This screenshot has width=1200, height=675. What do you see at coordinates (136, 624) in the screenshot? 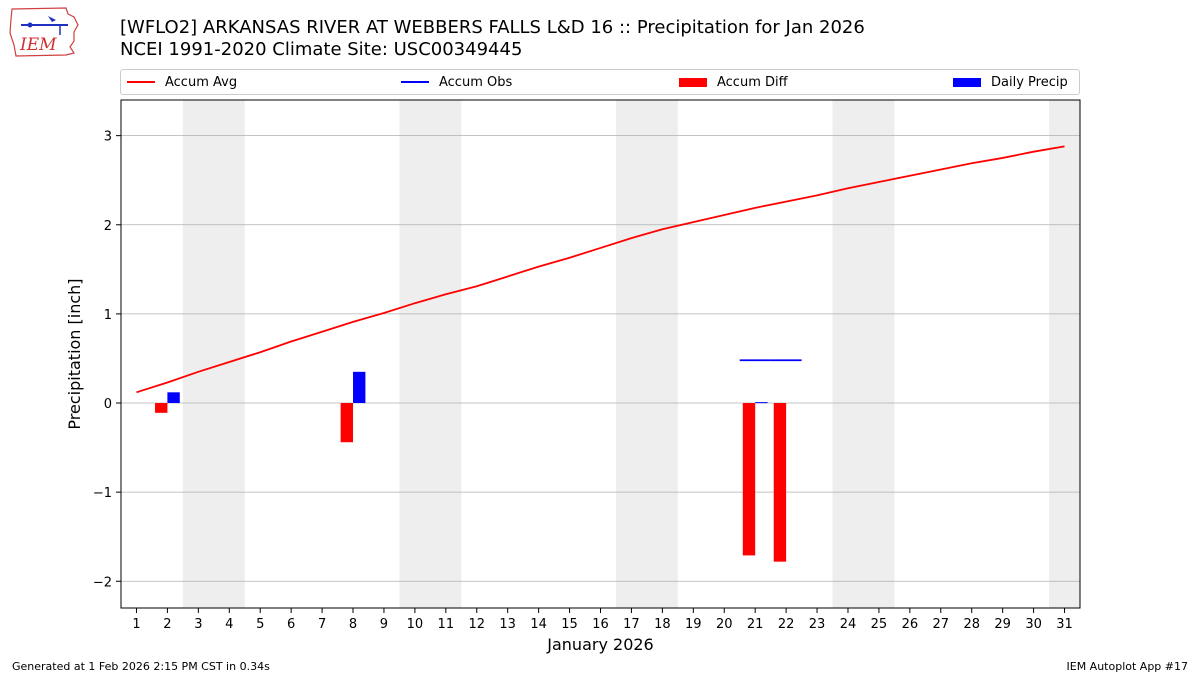
I see `x-tick-label-1: 1` at bounding box center [136, 624].